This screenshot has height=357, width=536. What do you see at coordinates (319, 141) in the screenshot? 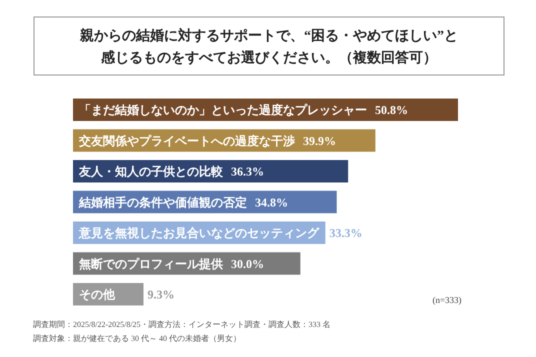
I see `data-label: 39.9%` at bounding box center [319, 141].